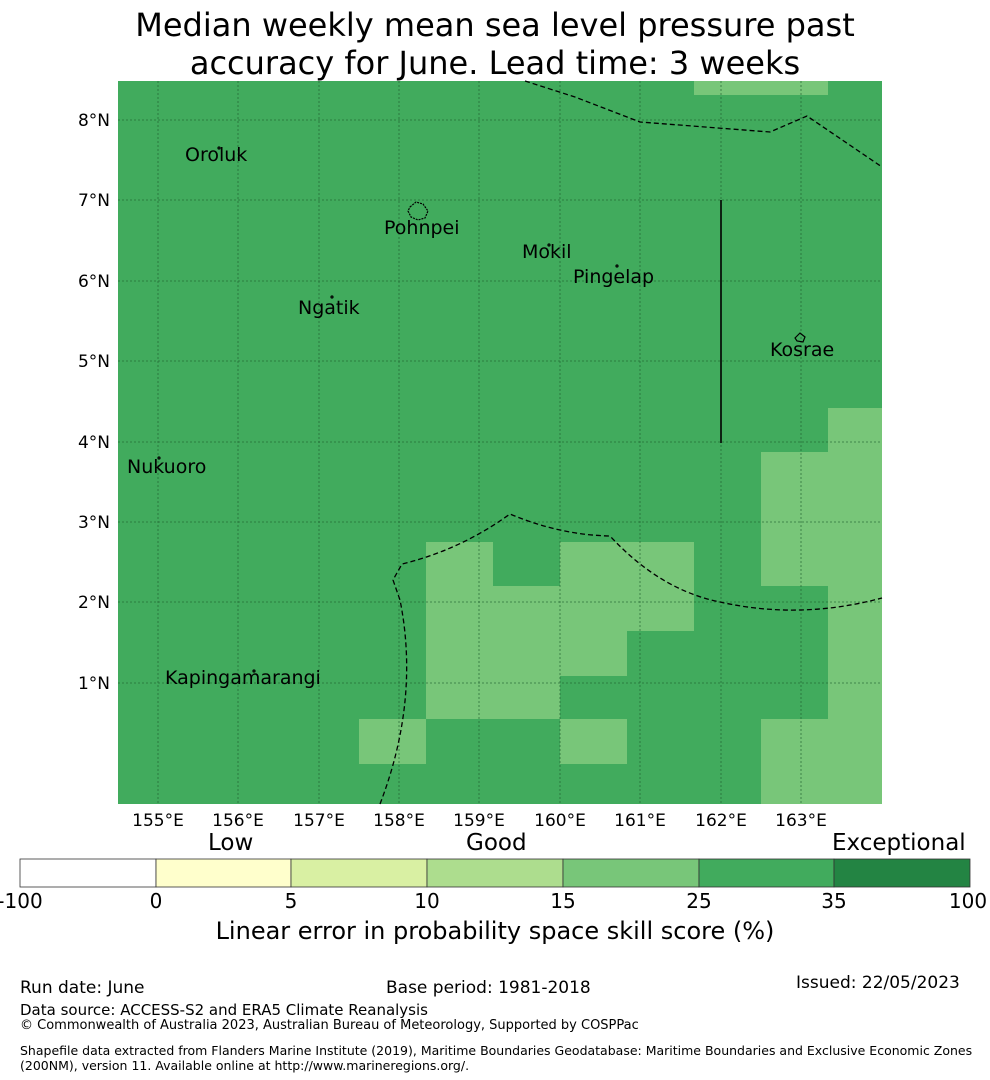 Image resolution: width=990 pixels, height=1080 pixels. What do you see at coordinates (94, 684) in the screenshot?
I see `lat-tick-label: 1°N` at bounding box center [94, 684].